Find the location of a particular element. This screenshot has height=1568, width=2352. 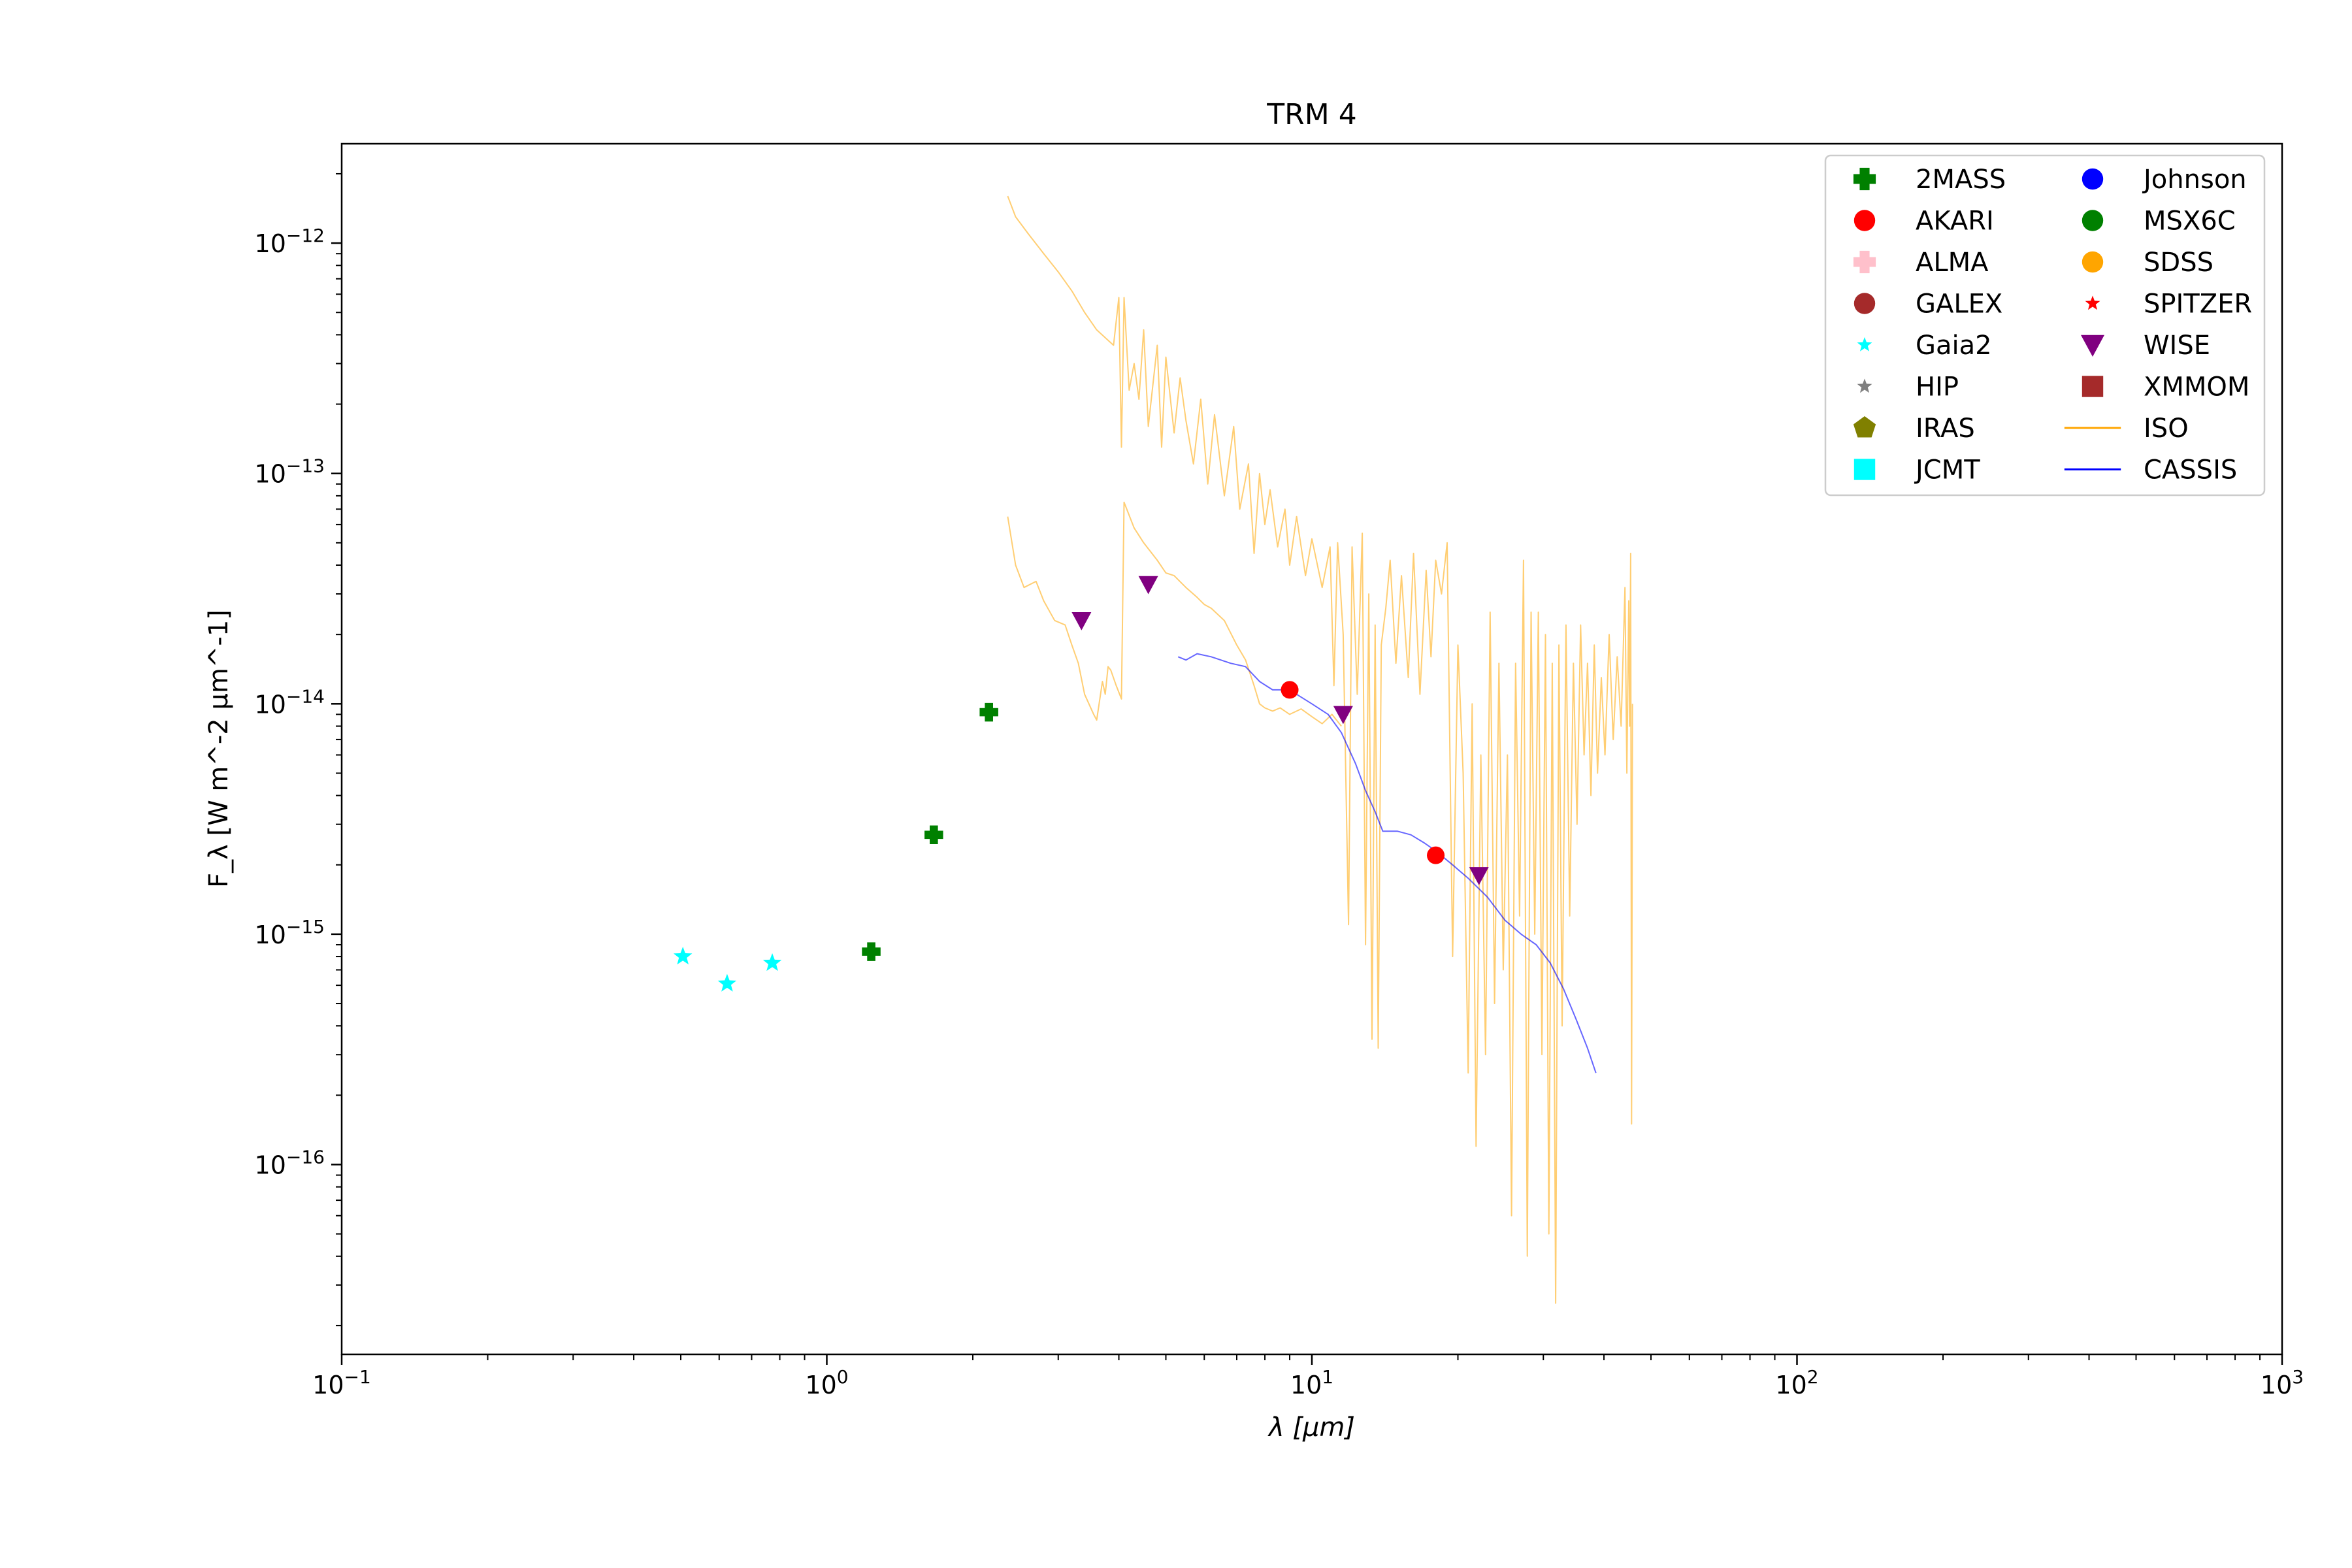

legend-label: JCMT is located at coordinates (1947, 470).